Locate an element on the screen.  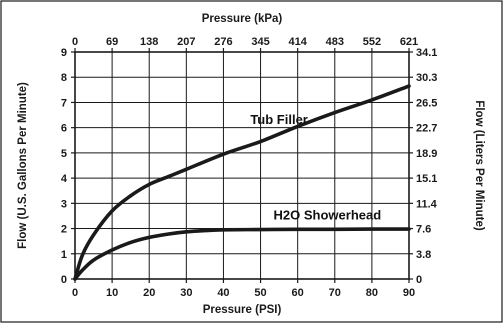
x-top-tick-label: 414 is located at coordinates (297, 42).